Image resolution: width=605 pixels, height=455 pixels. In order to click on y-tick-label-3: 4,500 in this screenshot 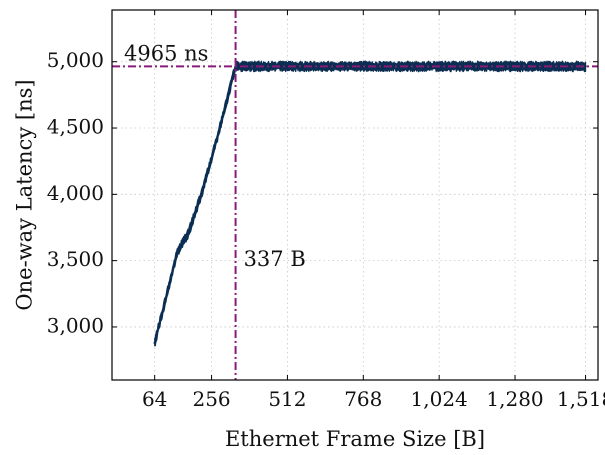, I will do `click(75, 127)`.